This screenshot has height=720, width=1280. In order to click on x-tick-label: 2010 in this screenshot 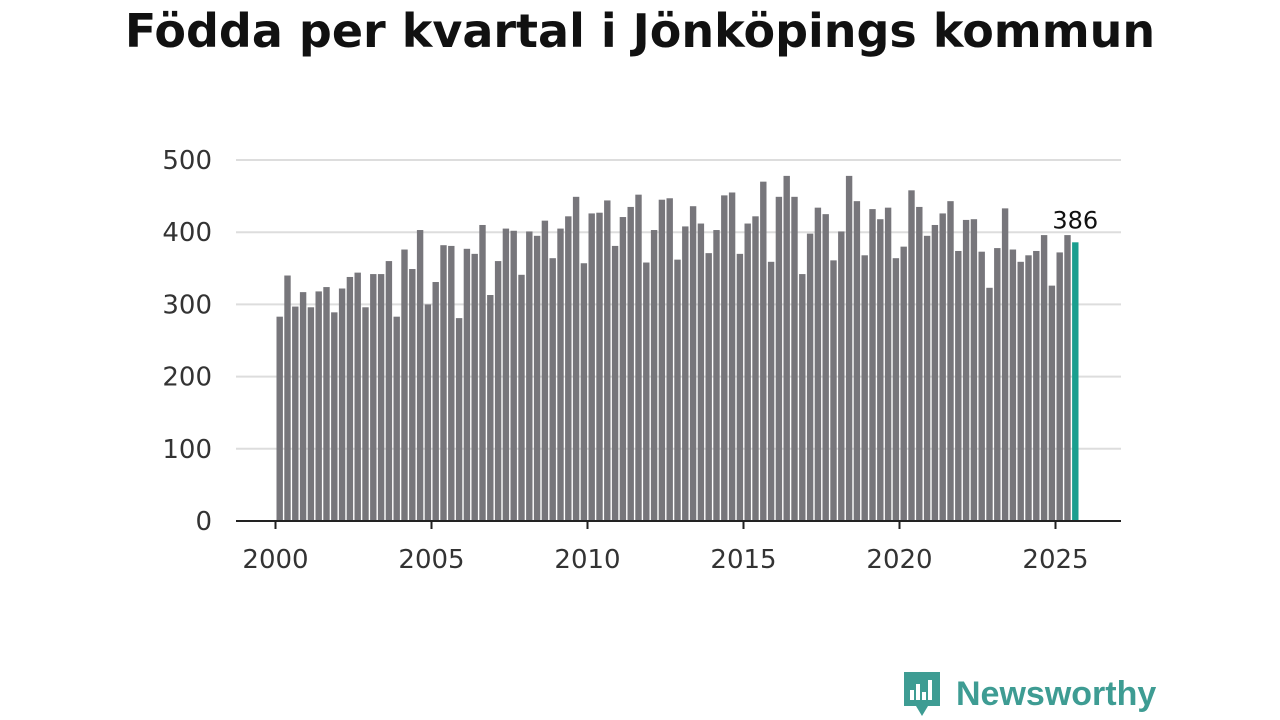, I will do `click(587, 560)`.